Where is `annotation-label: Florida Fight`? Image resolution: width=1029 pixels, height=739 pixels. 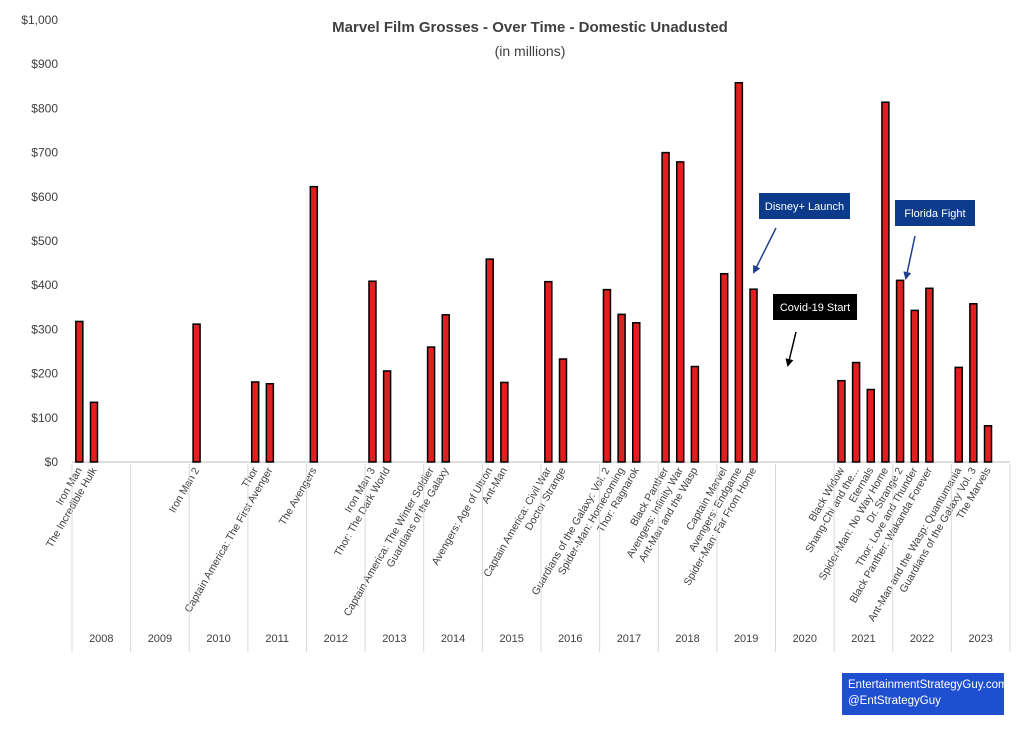
annotation-label: Florida Fight is located at coordinates (934, 214).